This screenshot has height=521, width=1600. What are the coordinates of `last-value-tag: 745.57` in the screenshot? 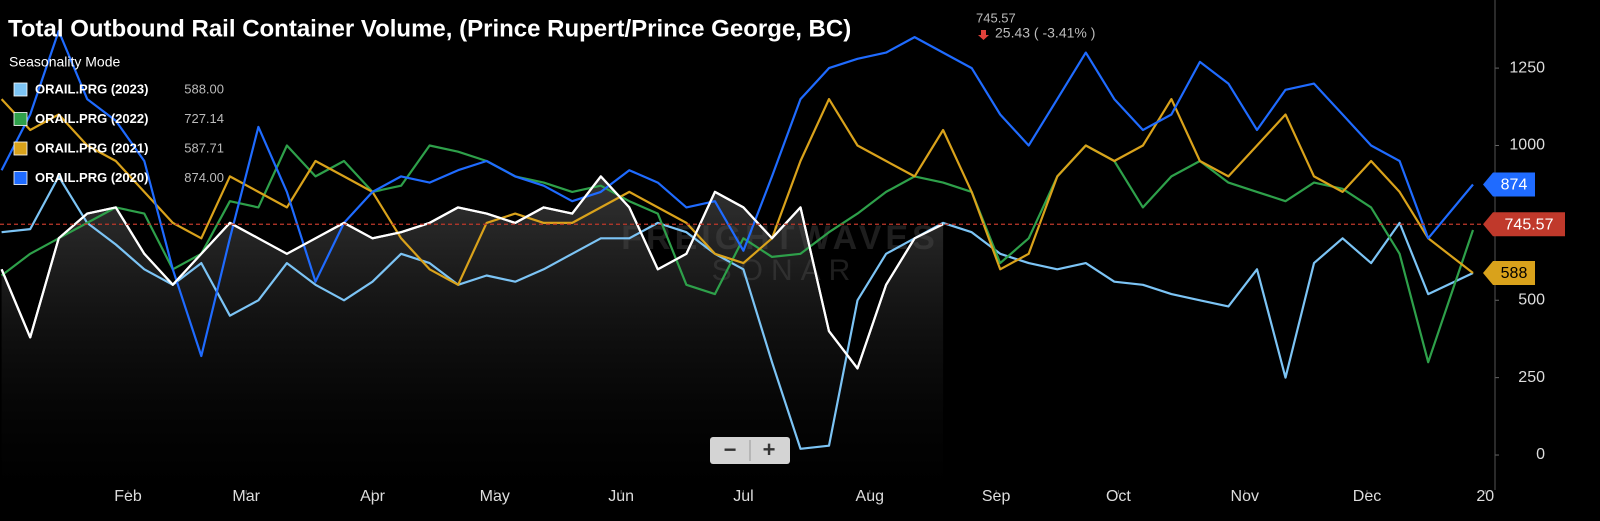 It's located at (1529, 224).